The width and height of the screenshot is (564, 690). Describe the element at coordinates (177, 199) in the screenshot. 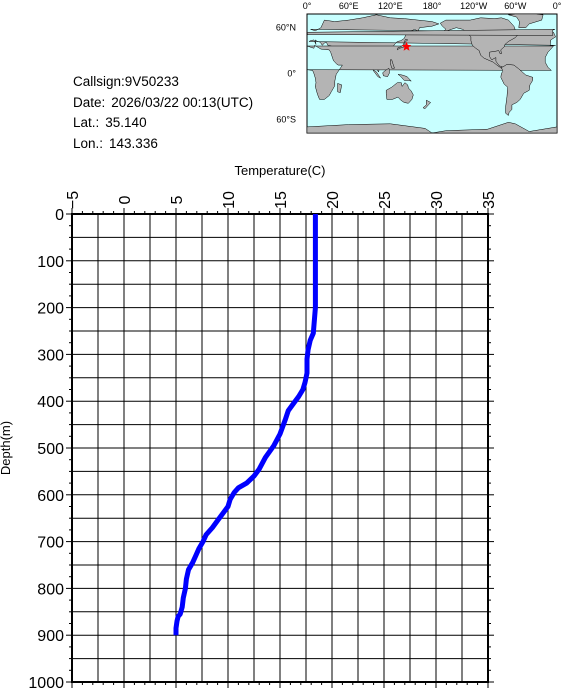

I see `x-tick-label: 5` at that location.